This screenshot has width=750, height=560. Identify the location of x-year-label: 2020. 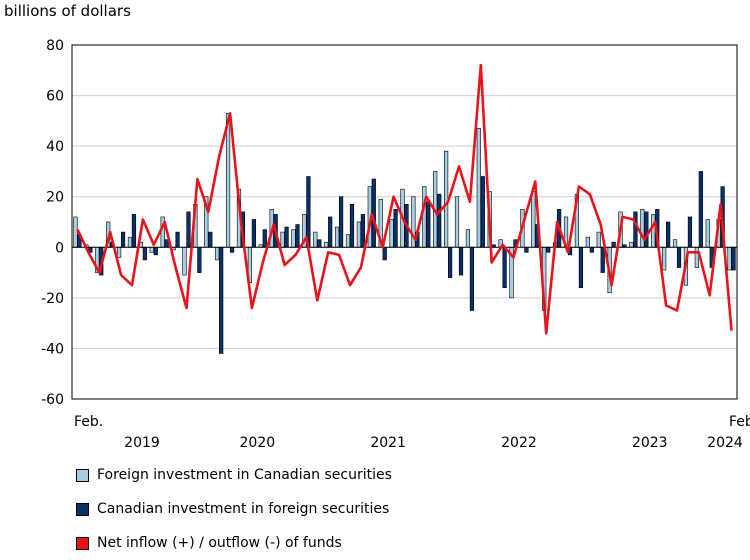
(258, 443).